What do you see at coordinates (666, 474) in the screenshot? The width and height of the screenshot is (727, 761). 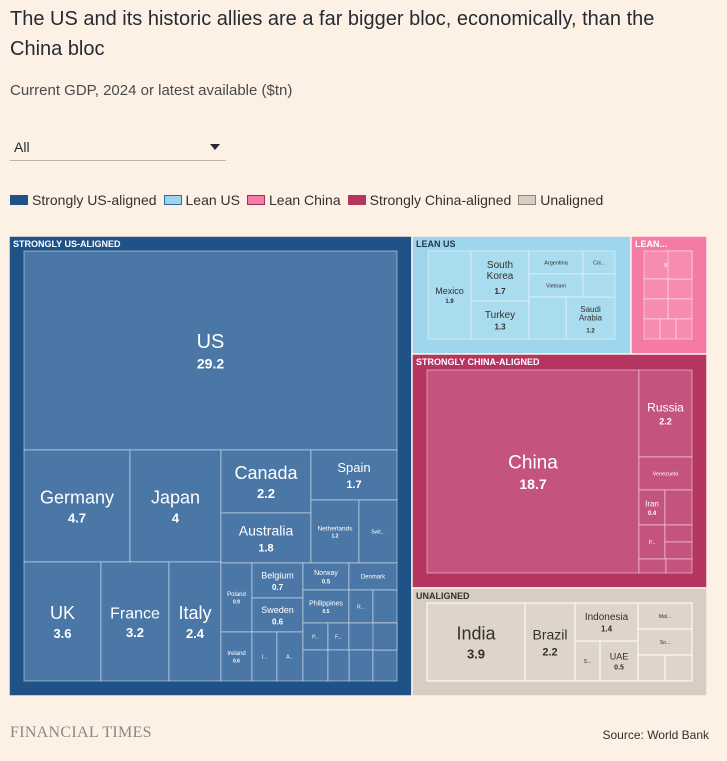 I see `country-label: Venezuela` at bounding box center [666, 474].